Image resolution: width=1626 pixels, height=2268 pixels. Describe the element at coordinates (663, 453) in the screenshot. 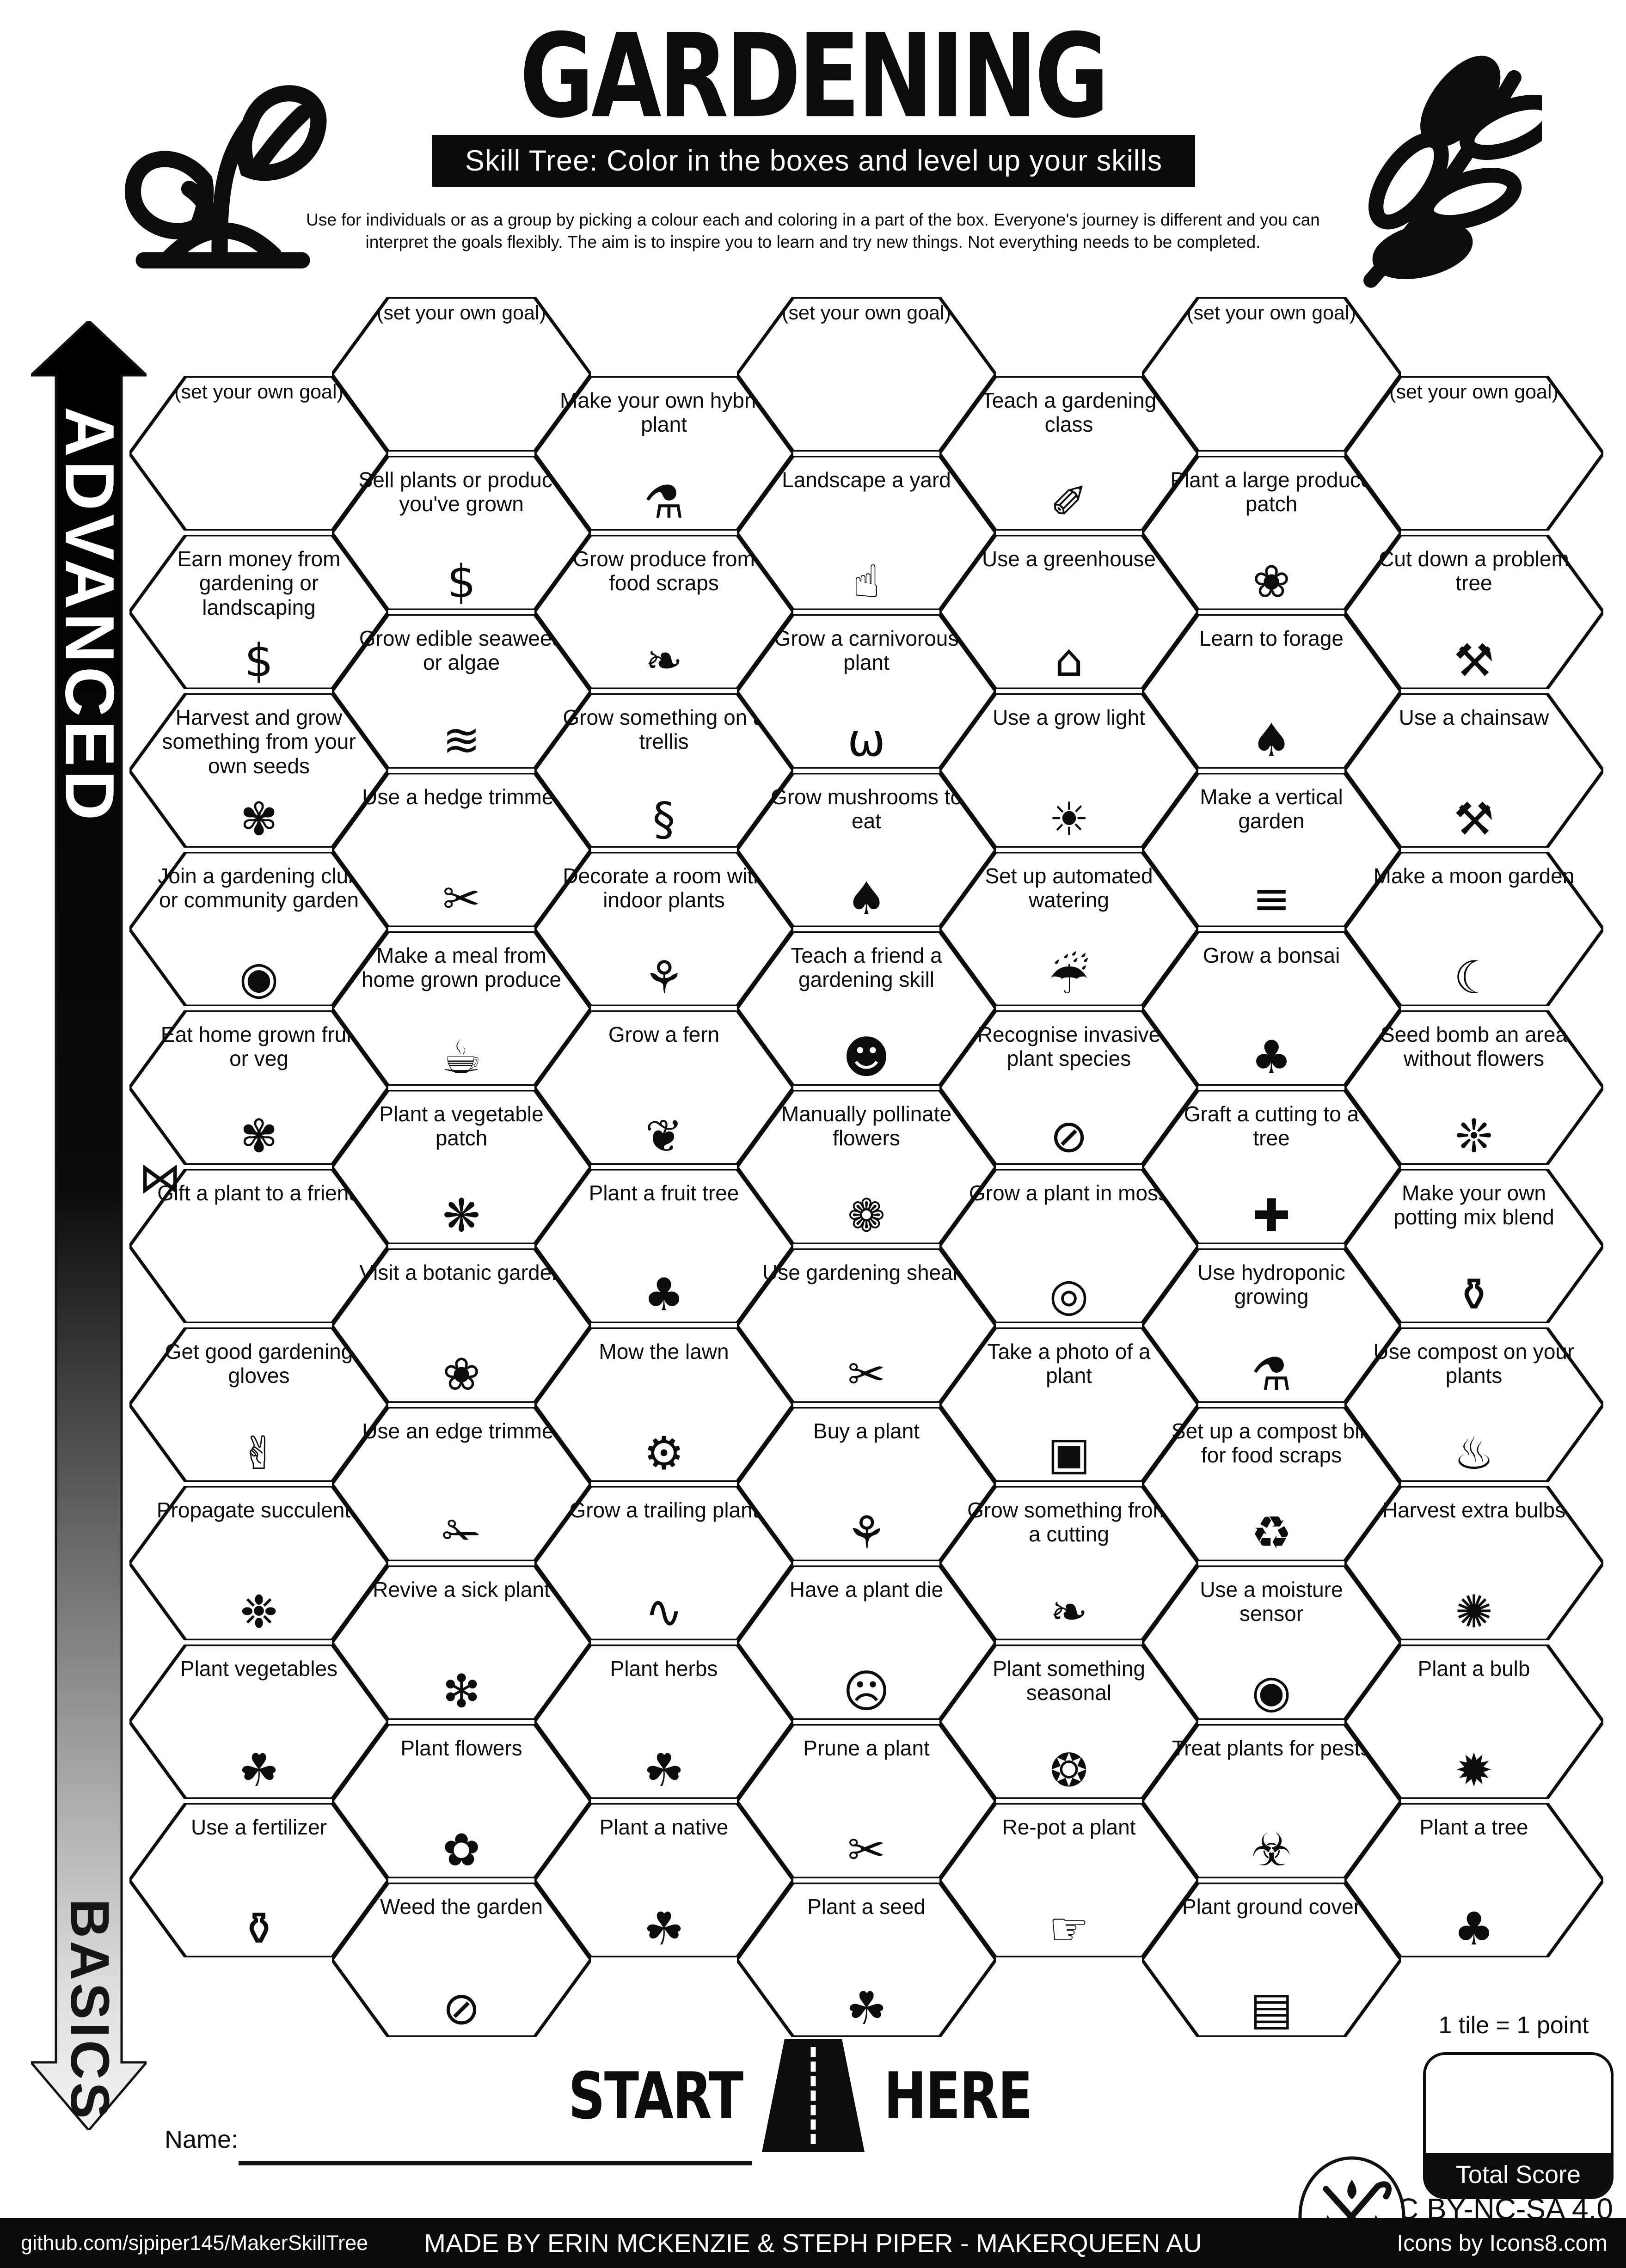

I see `hex-make-your-own-hybrid-plant: Make your own hybrid plant ⚗` at that location.